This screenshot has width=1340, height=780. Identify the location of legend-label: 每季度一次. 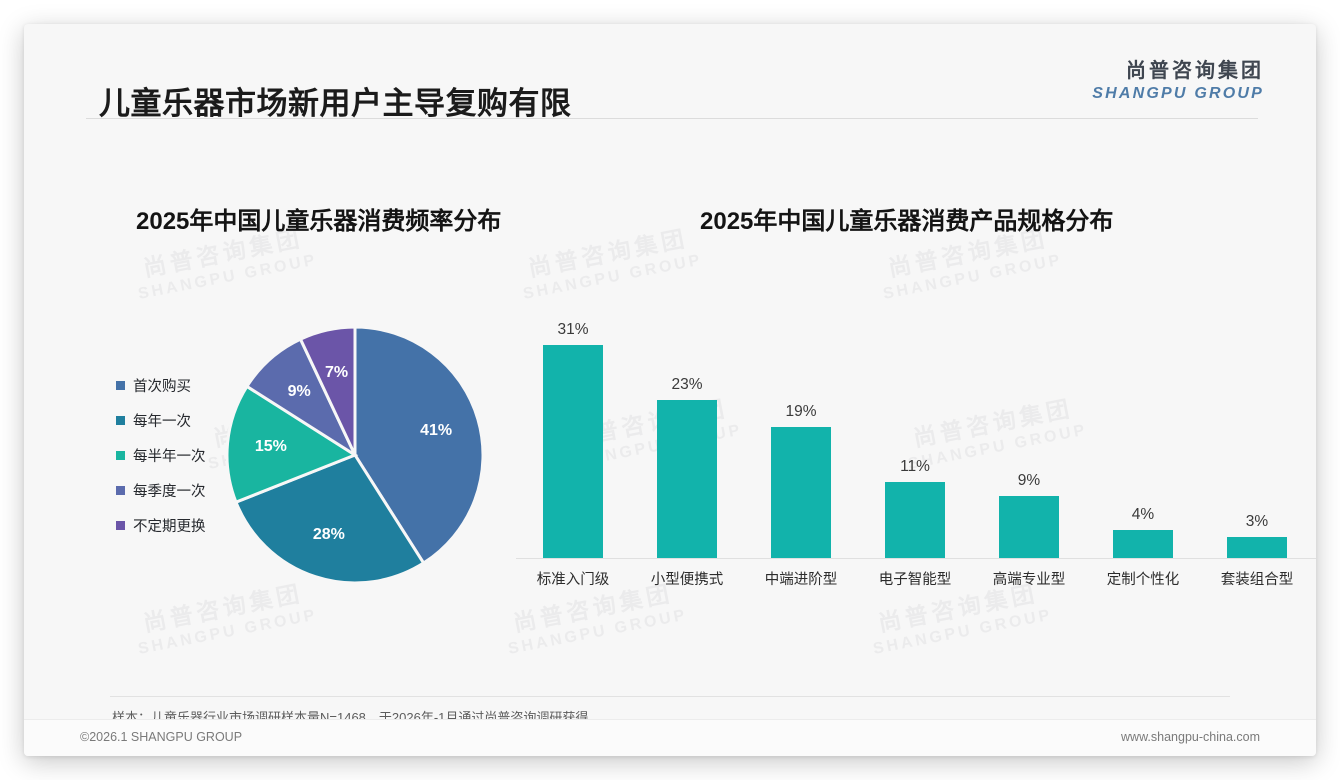
(169, 492).